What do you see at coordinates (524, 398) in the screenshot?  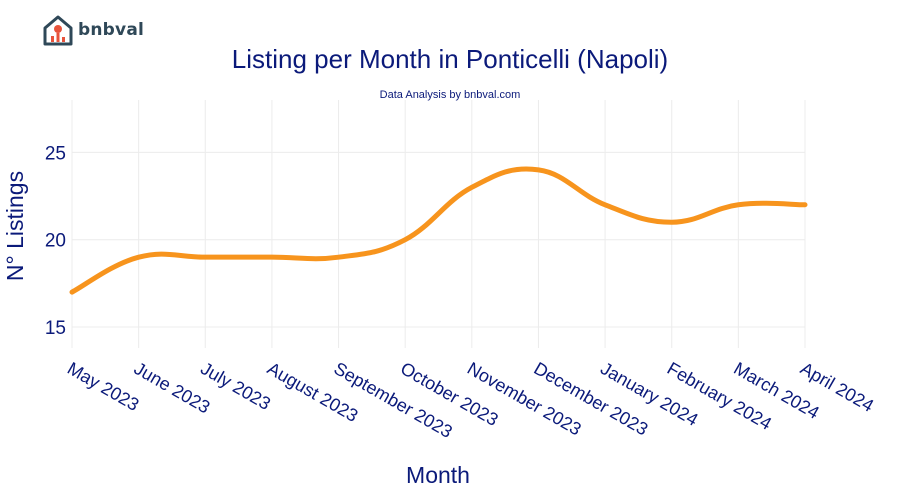 I see `x-tick-label: November 2023` at bounding box center [524, 398].